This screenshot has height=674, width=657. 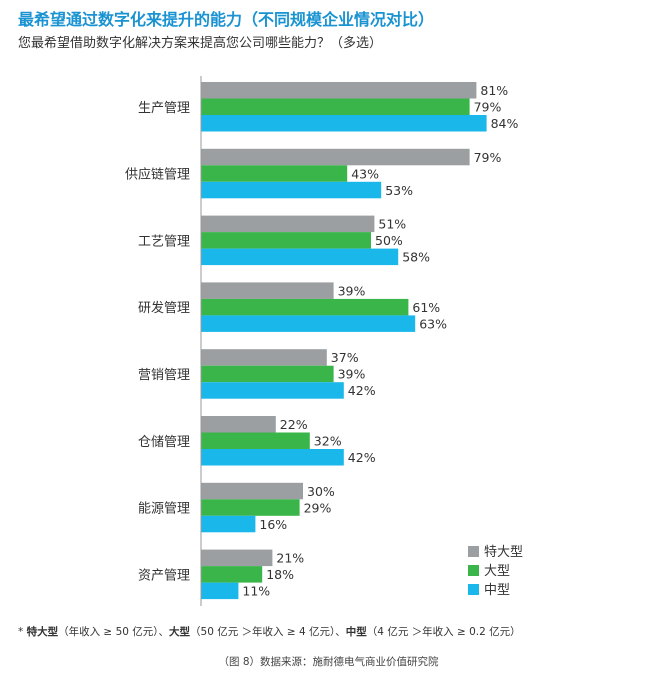 What do you see at coordinates (426, 307) in the screenshot?
I see `data-label: 61%` at bounding box center [426, 307].